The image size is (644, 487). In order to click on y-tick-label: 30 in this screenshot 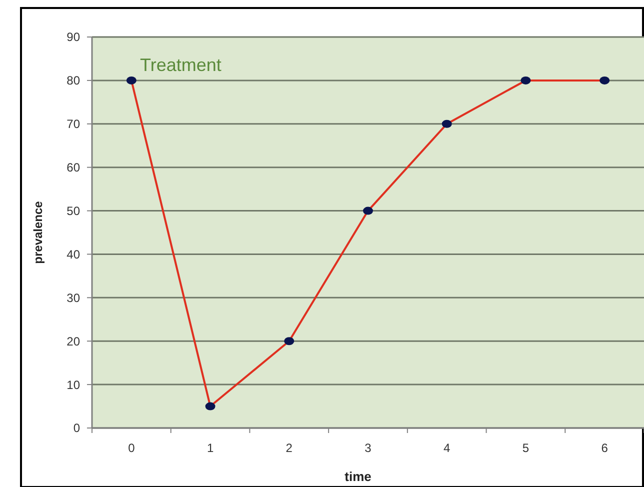, I will do `click(73, 297)`.